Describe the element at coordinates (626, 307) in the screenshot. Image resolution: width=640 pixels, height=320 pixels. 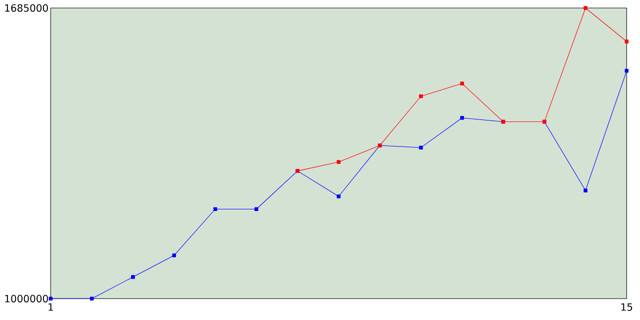
I see `x-tick-label: 15` at that location.